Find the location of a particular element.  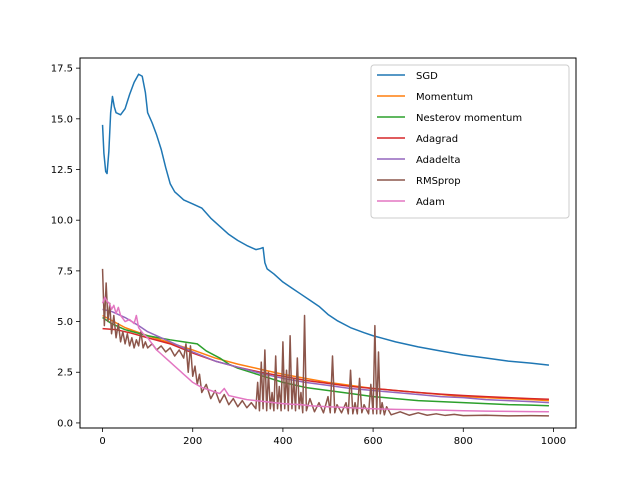

series-line-nesterov-momentum is located at coordinates (325, 361).